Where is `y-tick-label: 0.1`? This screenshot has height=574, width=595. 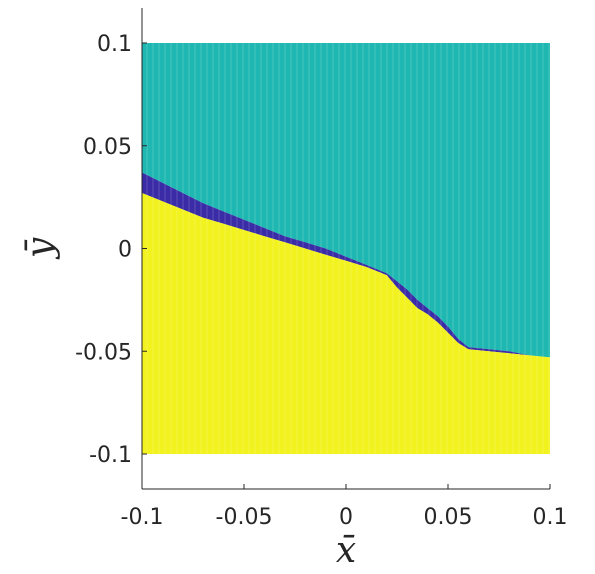 y-tick-label: 0.1 is located at coordinates (114, 44).